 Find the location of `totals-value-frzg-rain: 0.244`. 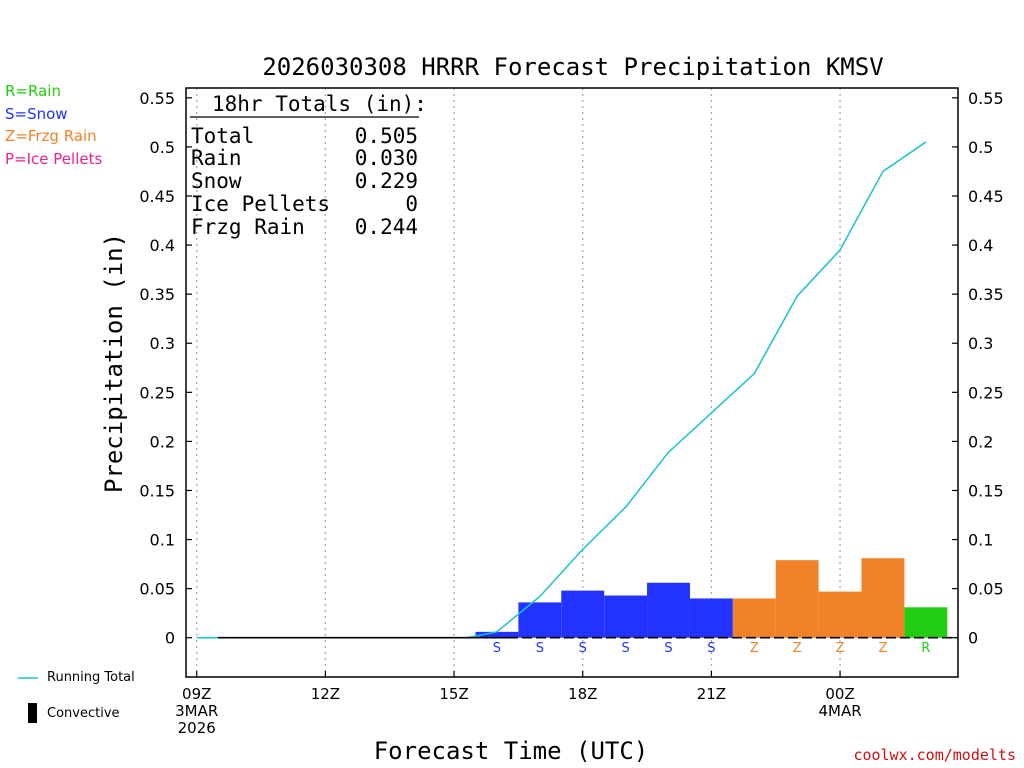

totals-value-frzg-rain: 0.244 is located at coordinates (386, 227).